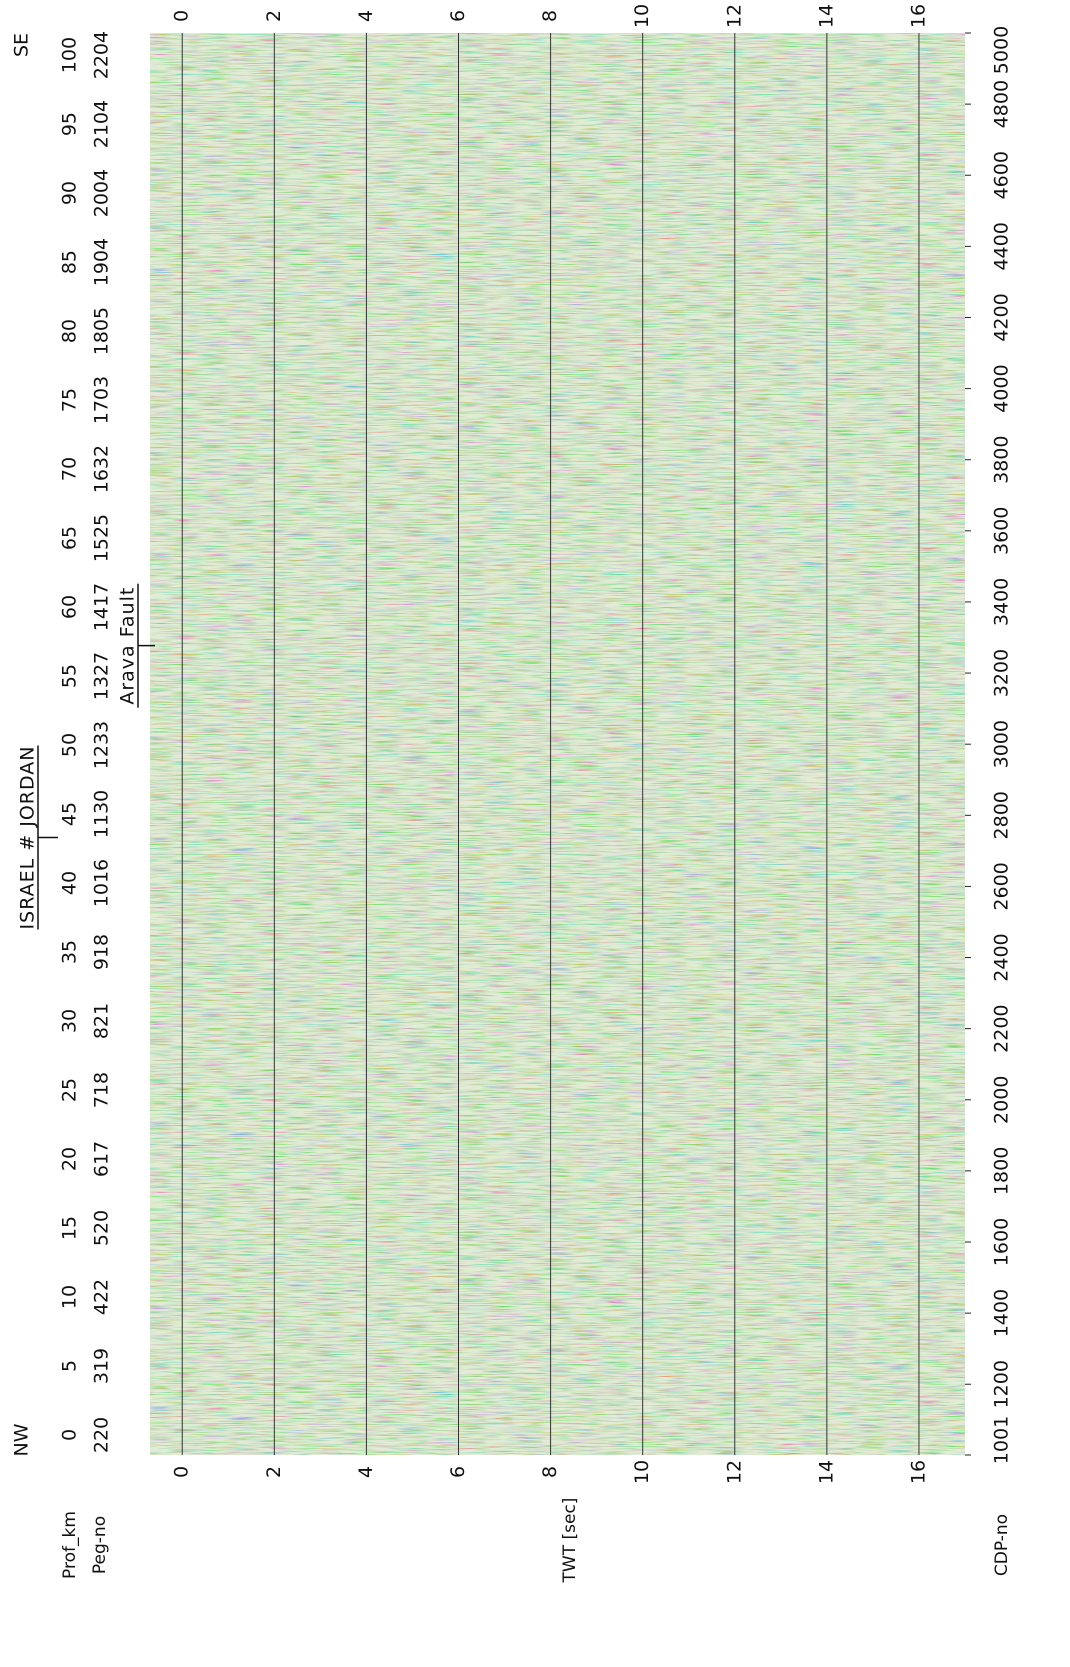  I want to click on peg-label: 821, so click(102, 1021).